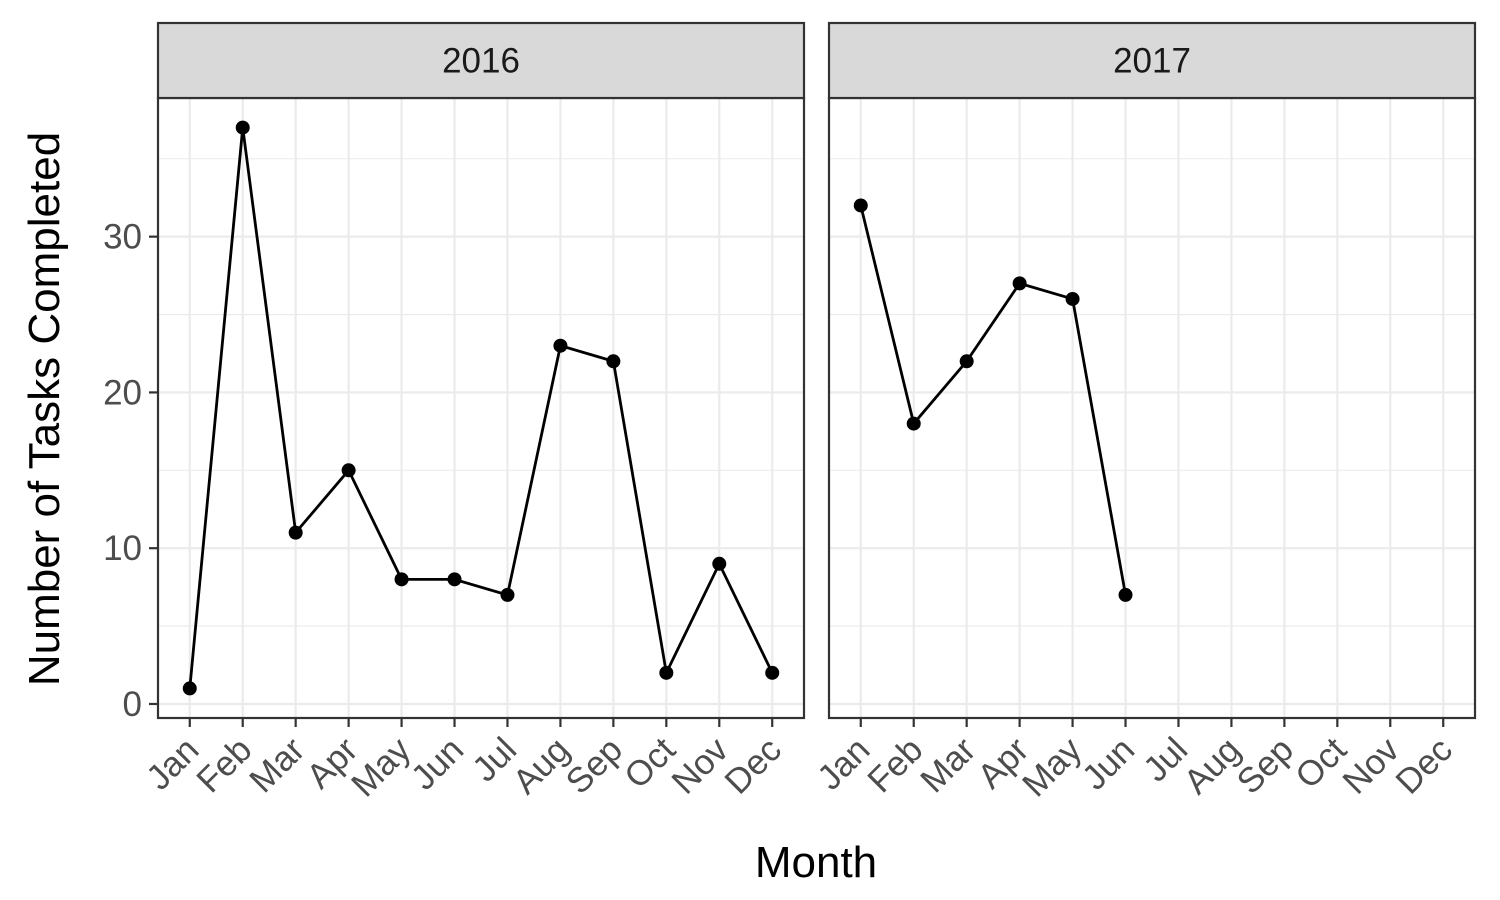 This screenshot has width=1500, height=900. What do you see at coordinates (966, 361) in the screenshot?
I see `data-point-2017-Mar` at bounding box center [966, 361].